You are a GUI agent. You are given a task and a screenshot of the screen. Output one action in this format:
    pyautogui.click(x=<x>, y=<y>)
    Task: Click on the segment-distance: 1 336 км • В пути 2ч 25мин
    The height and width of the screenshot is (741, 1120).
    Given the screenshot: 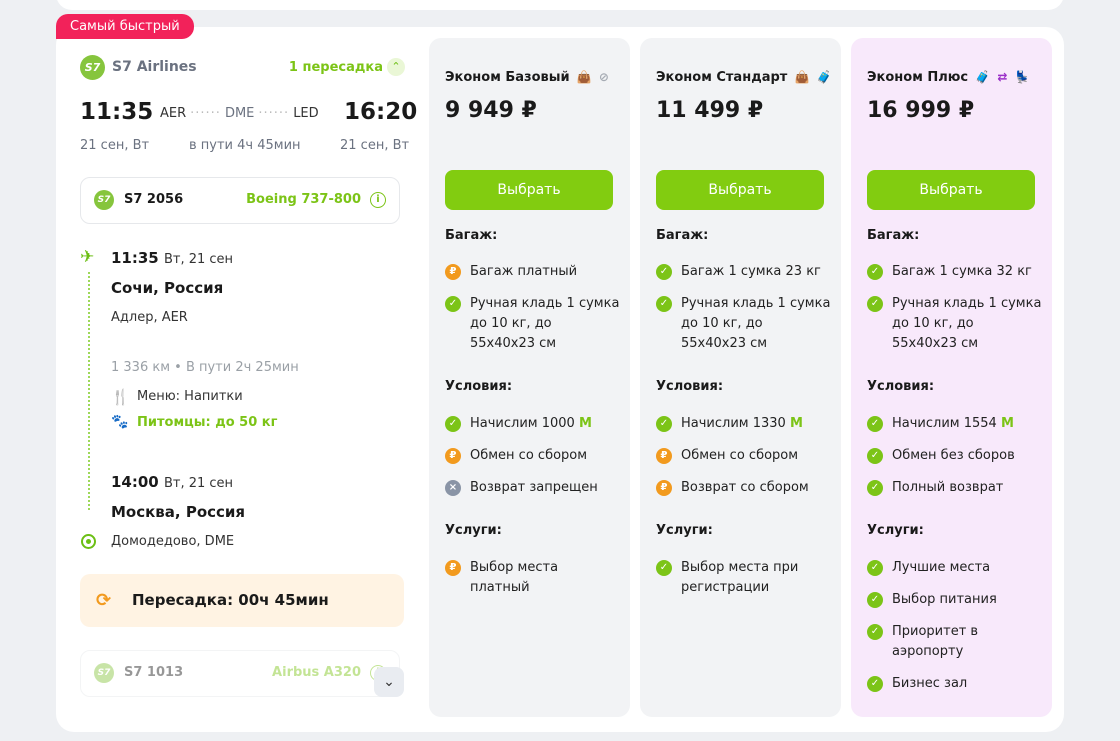 What is the action you would take?
    pyautogui.click(x=205, y=367)
    